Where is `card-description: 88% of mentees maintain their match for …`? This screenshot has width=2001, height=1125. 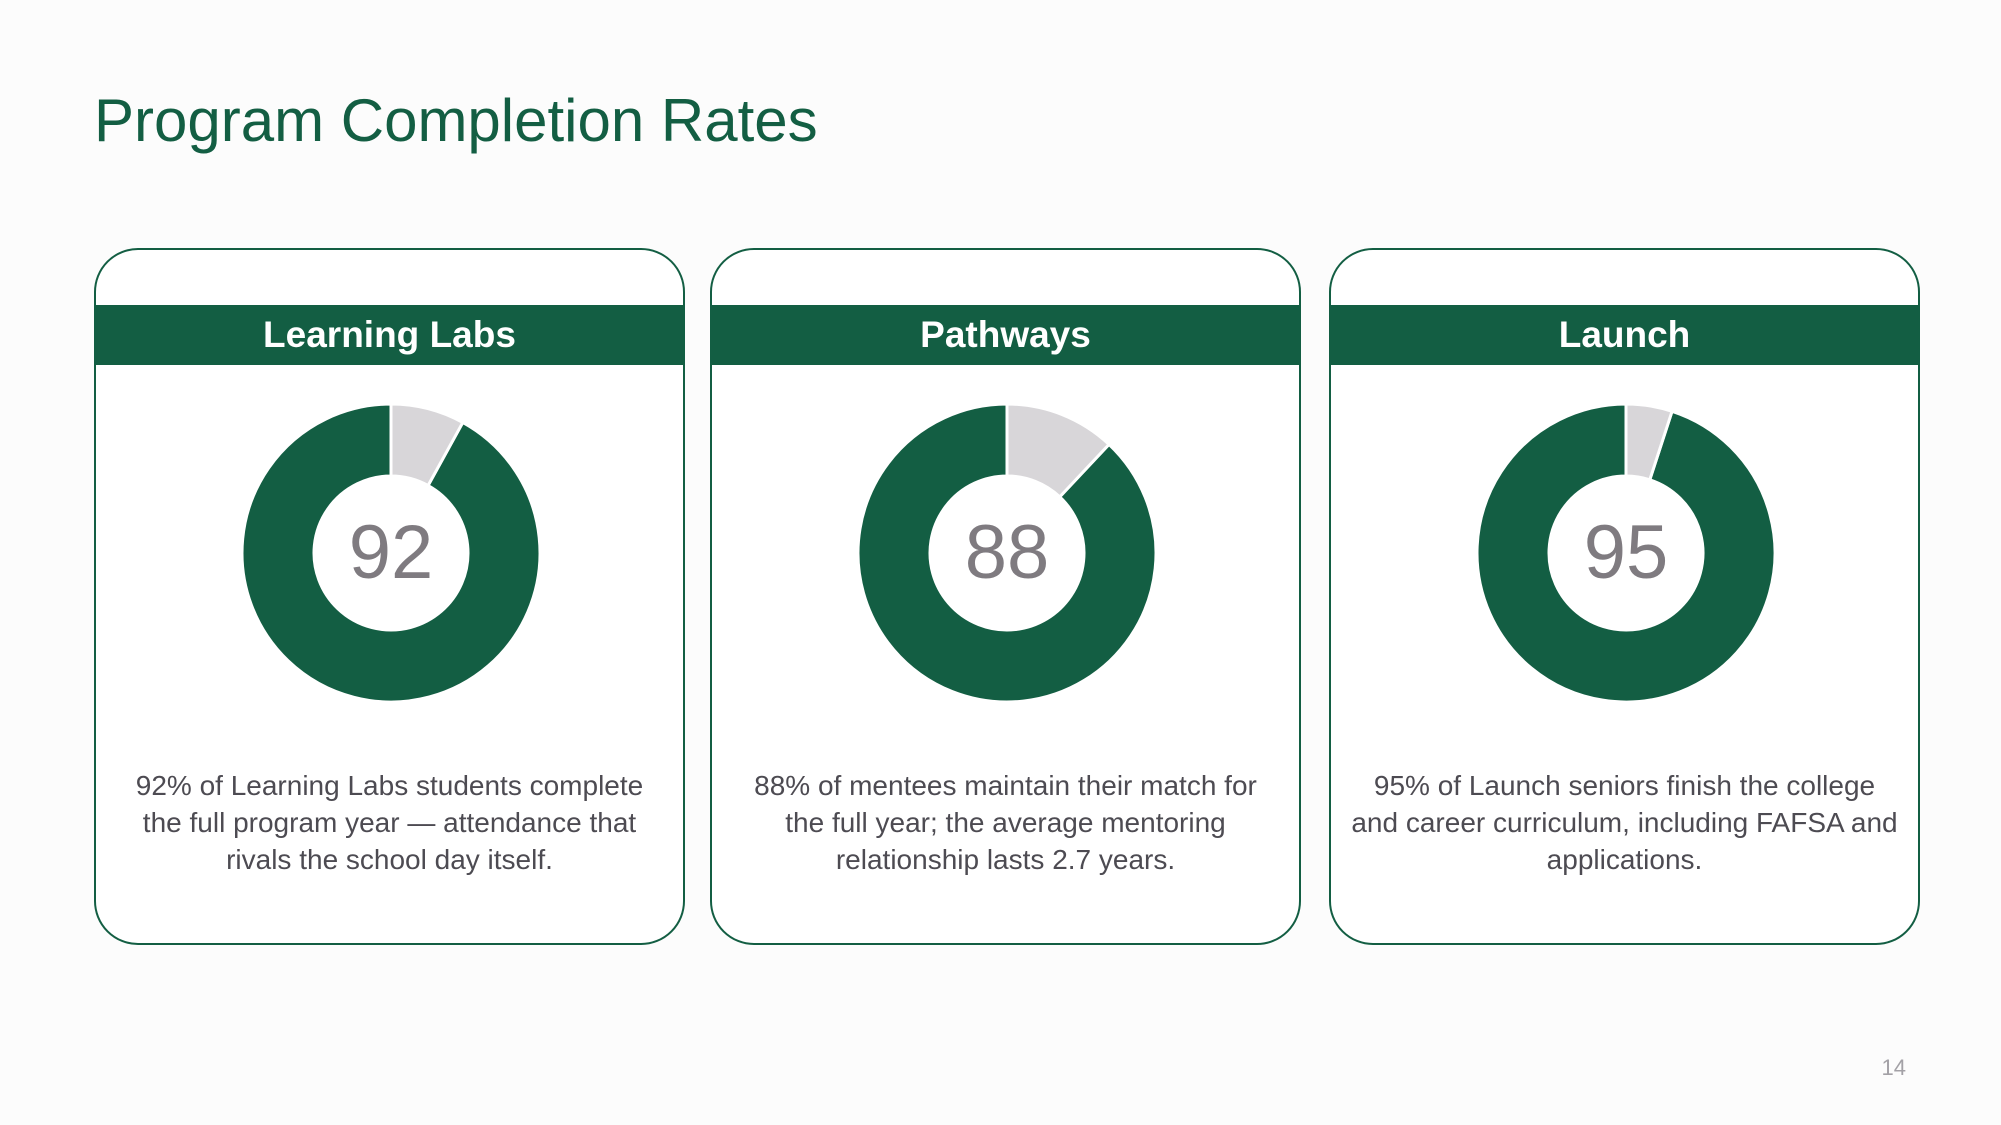 card-description: 88% of mentees maintain their match for … is located at coordinates (1005, 822).